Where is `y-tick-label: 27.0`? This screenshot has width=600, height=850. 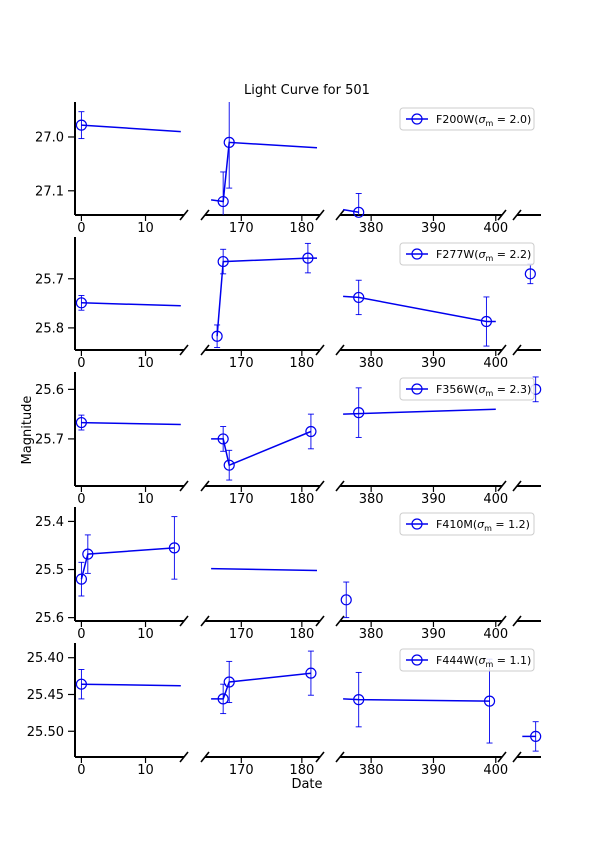
y-tick-label: 27.0 is located at coordinates (49, 137).